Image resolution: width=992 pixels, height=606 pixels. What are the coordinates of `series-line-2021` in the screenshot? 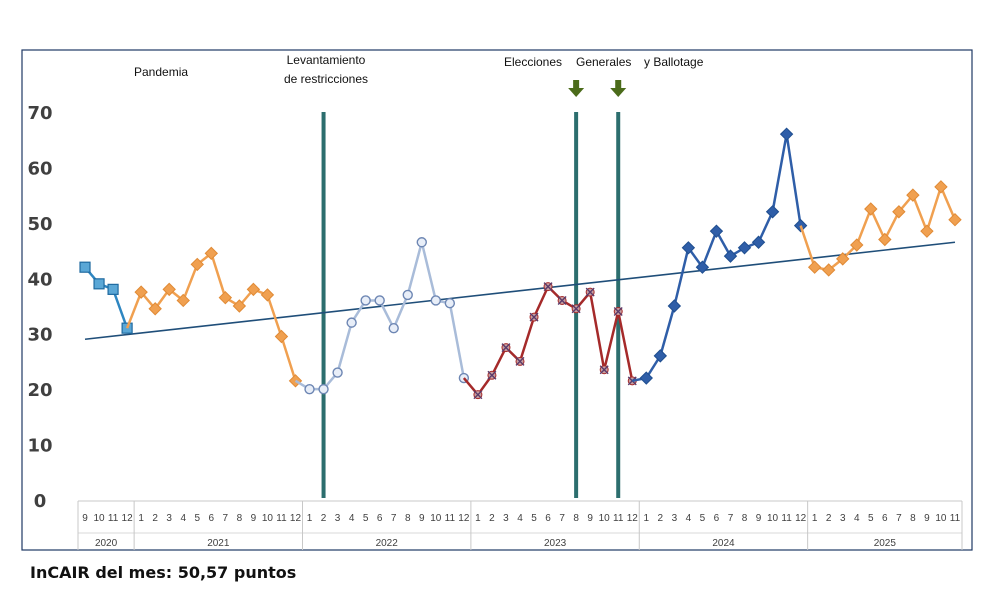 It's located at (218, 317).